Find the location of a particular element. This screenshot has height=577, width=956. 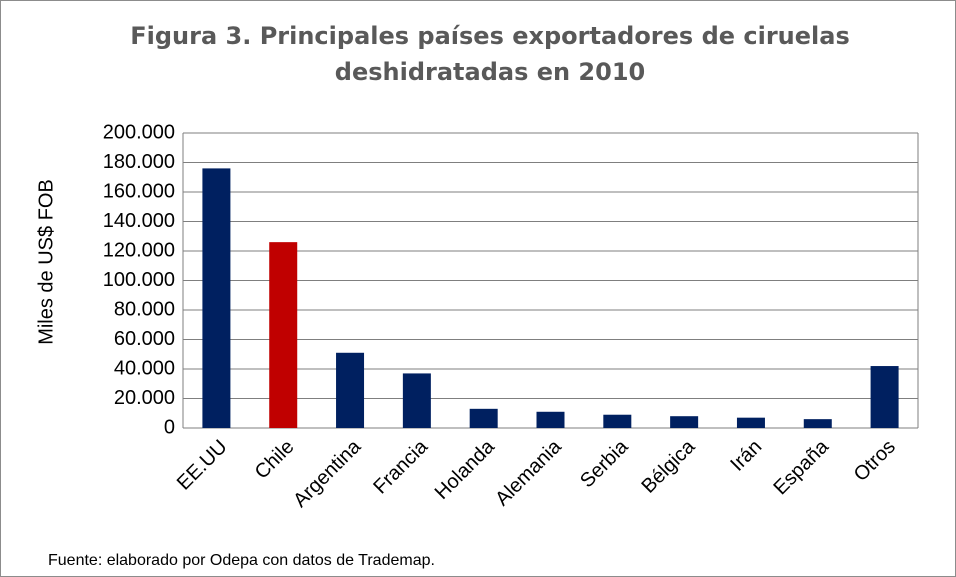

x-tick-label: Alemania is located at coordinates (528, 472).